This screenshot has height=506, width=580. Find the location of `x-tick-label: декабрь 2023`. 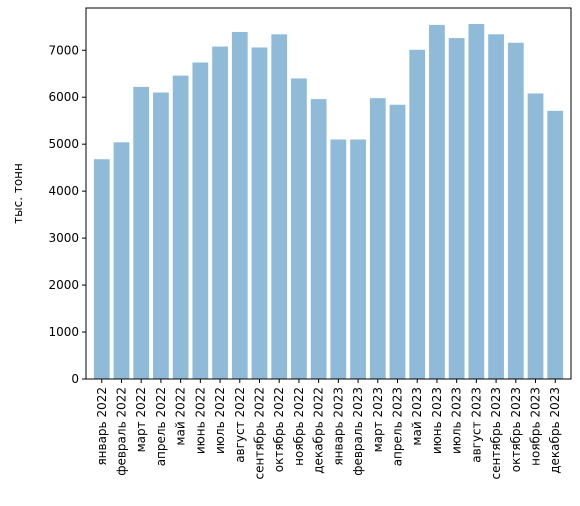

x-tick-label: декабрь 2023 is located at coordinates (555, 430).